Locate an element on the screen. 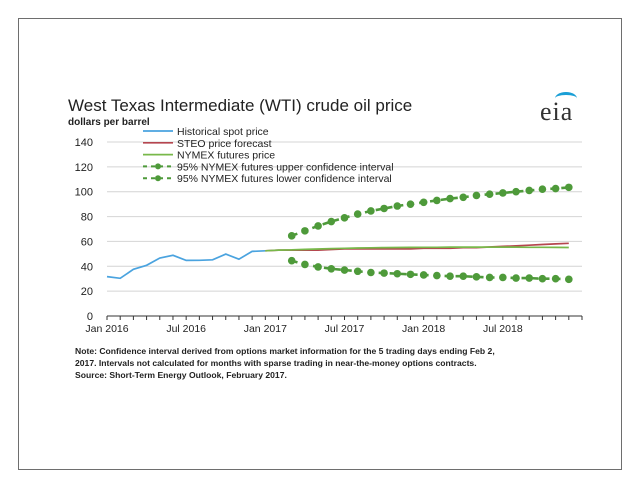  y-tick-label: 60 is located at coordinates (87, 242).